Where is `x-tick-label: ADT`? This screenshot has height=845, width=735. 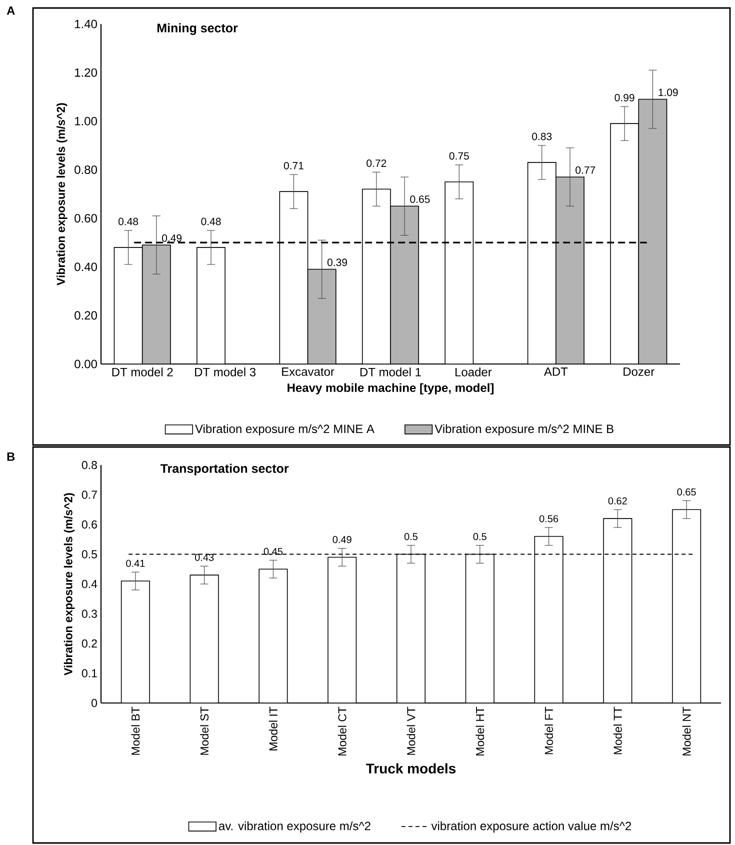 x-tick-label: ADT is located at coordinates (556, 372).